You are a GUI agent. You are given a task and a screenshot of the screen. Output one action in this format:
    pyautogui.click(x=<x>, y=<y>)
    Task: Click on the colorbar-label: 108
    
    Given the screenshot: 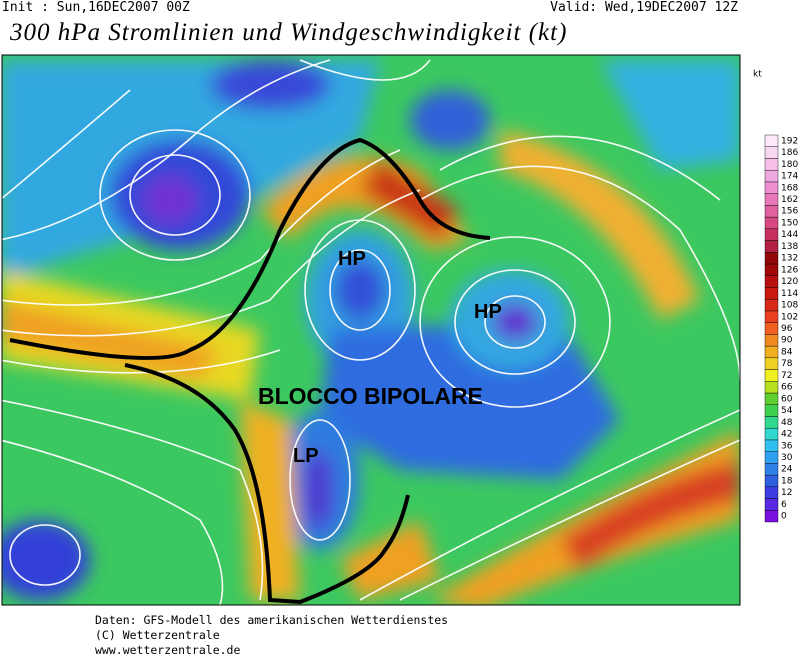 What is the action you would take?
    pyautogui.click(x=789, y=306)
    